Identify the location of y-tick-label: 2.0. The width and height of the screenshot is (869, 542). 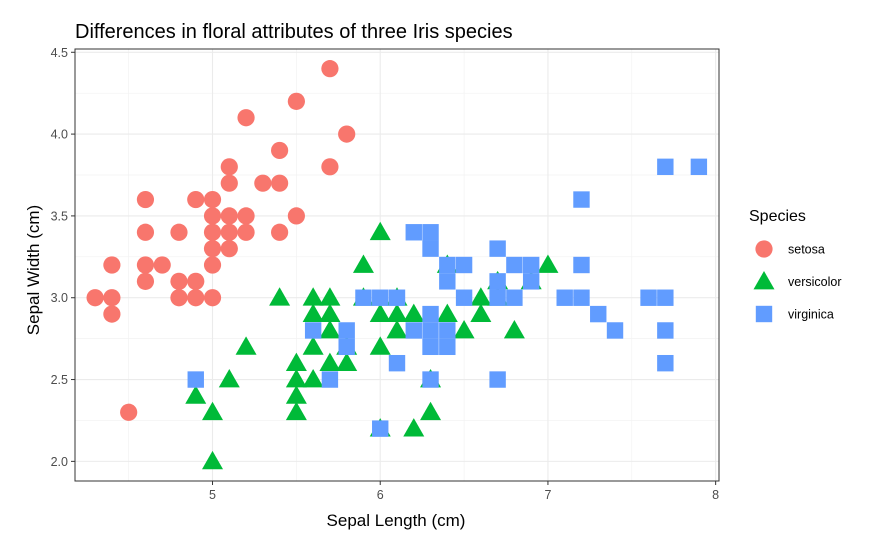
(59, 462).